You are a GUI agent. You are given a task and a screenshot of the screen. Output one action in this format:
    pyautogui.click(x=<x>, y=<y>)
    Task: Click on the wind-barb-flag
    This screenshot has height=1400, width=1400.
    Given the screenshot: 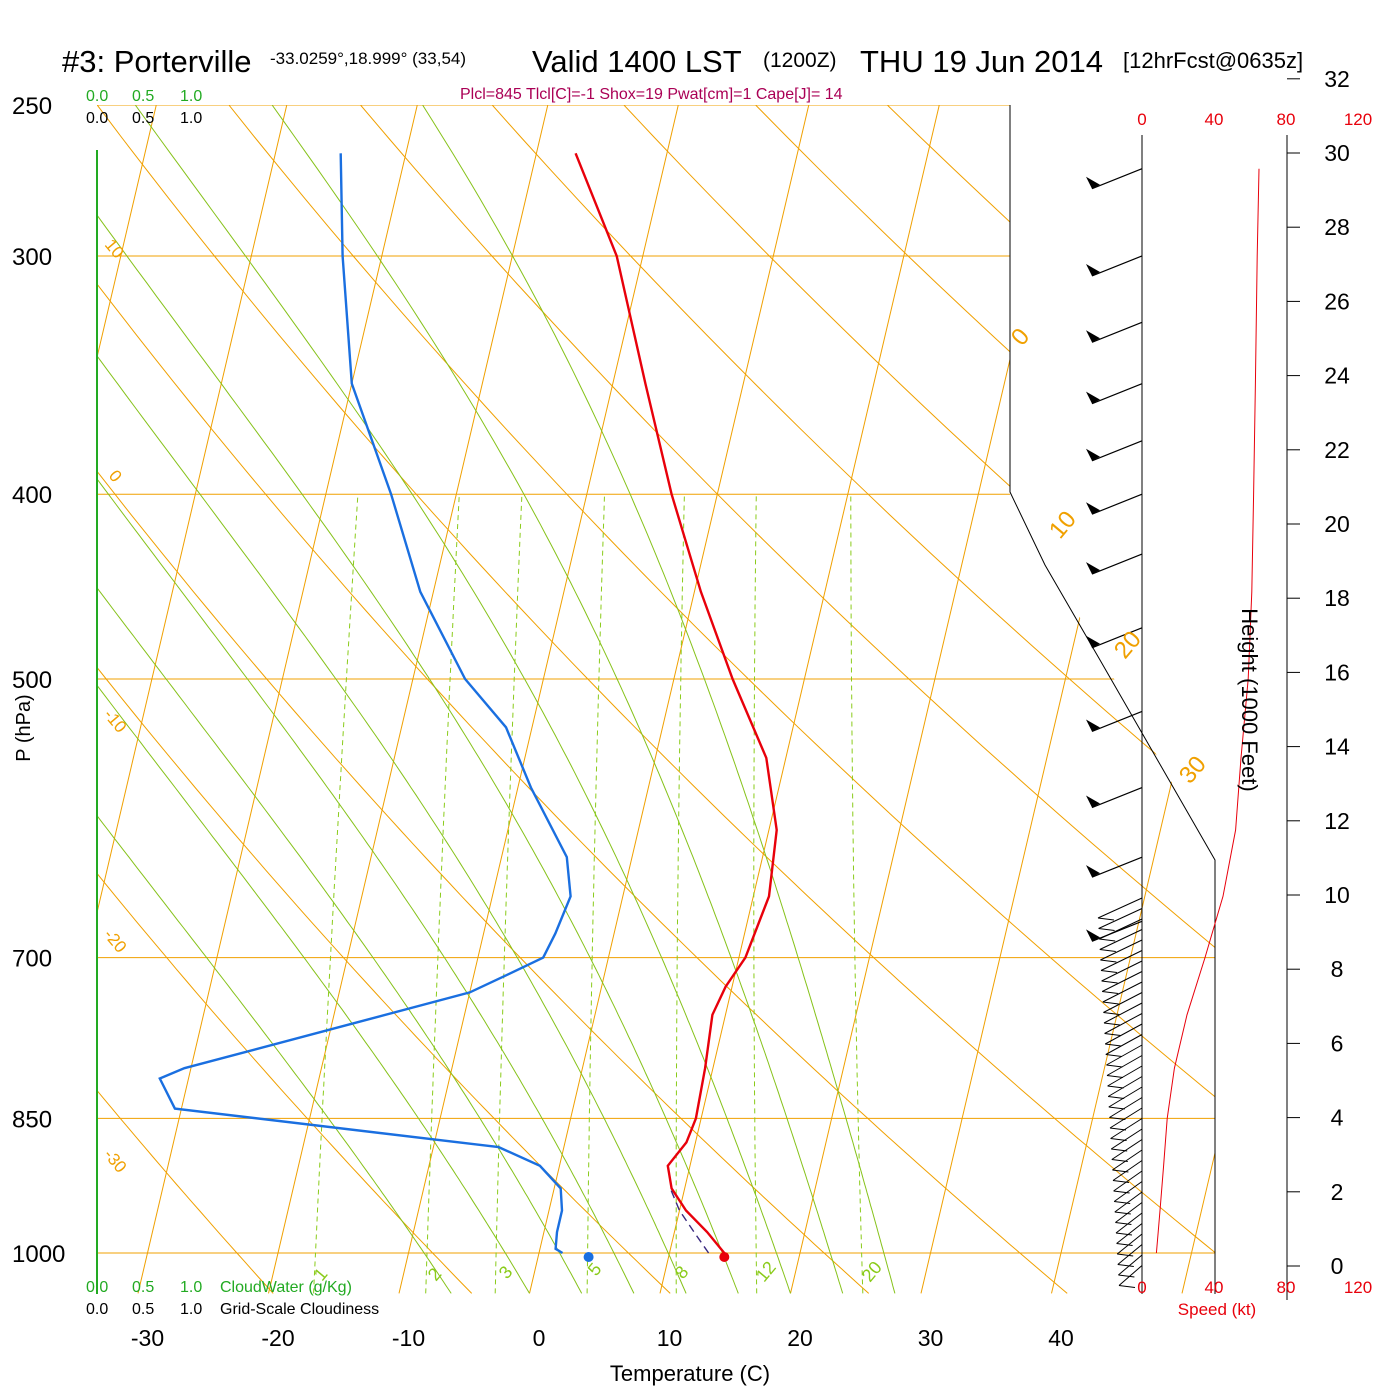 What is the action you would take?
    pyautogui.click(x=1093, y=871)
    